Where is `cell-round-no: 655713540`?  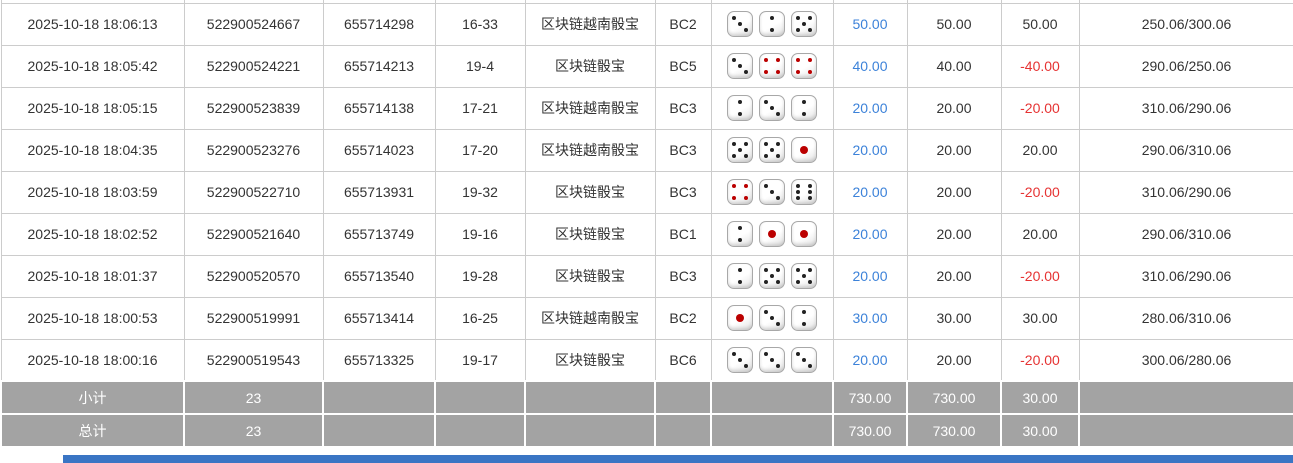
cell-round-no: 655713540 is located at coordinates (379, 276).